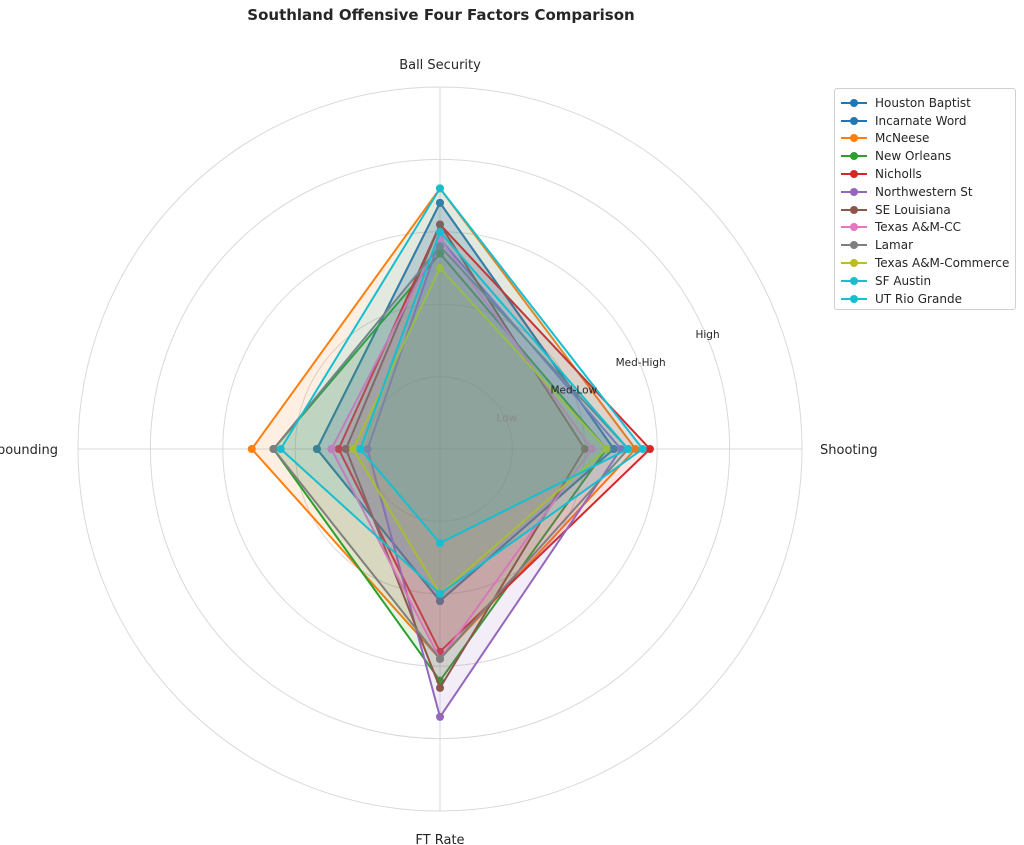 This screenshot has height=845, width=1024. I want to click on legend-item: McNeese, so click(928, 139).